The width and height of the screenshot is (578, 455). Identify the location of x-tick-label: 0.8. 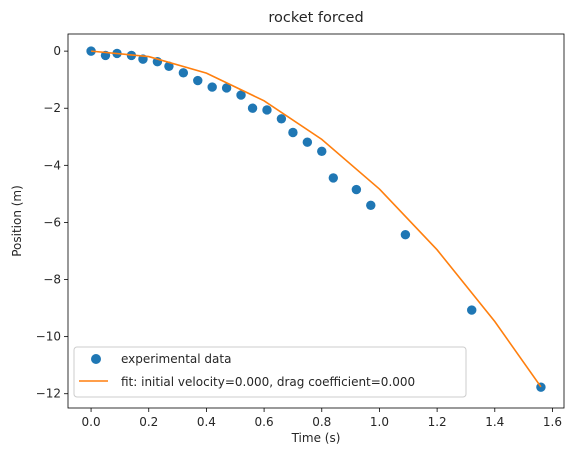
(321, 422).